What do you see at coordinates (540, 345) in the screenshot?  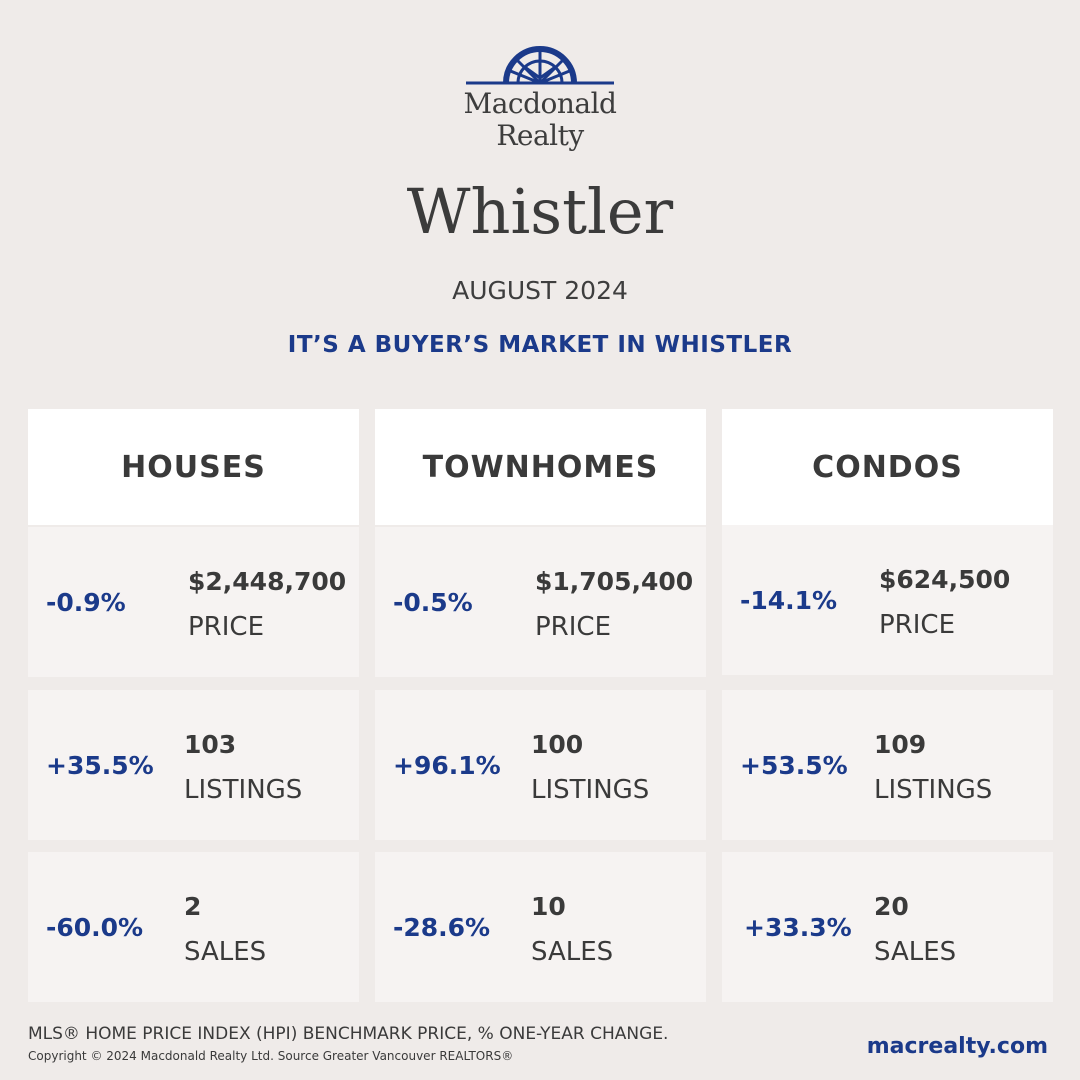 I see `market-headline: IT’S A BUYER’S MARKET IN WHISTLER` at bounding box center [540, 345].